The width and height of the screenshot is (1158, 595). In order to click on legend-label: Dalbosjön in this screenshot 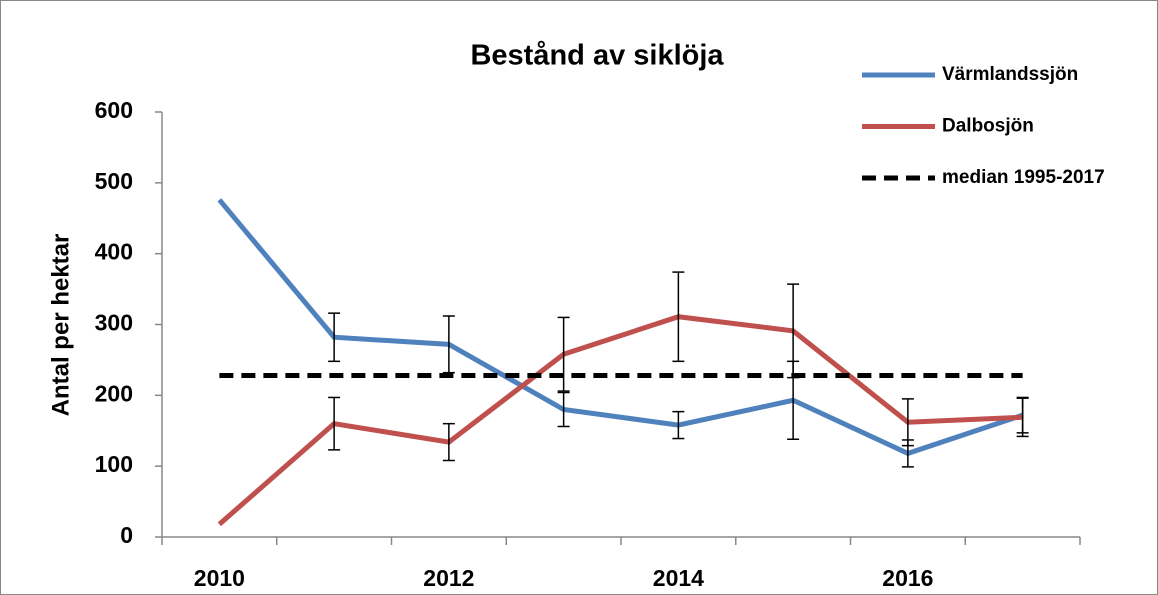, I will do `click(988, 126)`.